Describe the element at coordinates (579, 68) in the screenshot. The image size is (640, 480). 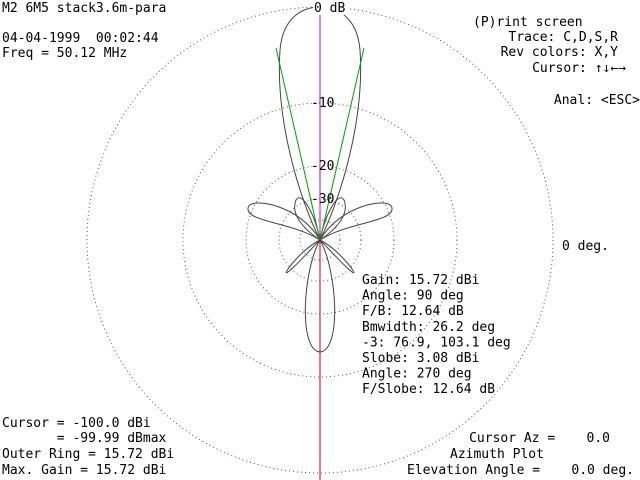
I see `menu-item: Cursor: ↑↓←→` at that location.